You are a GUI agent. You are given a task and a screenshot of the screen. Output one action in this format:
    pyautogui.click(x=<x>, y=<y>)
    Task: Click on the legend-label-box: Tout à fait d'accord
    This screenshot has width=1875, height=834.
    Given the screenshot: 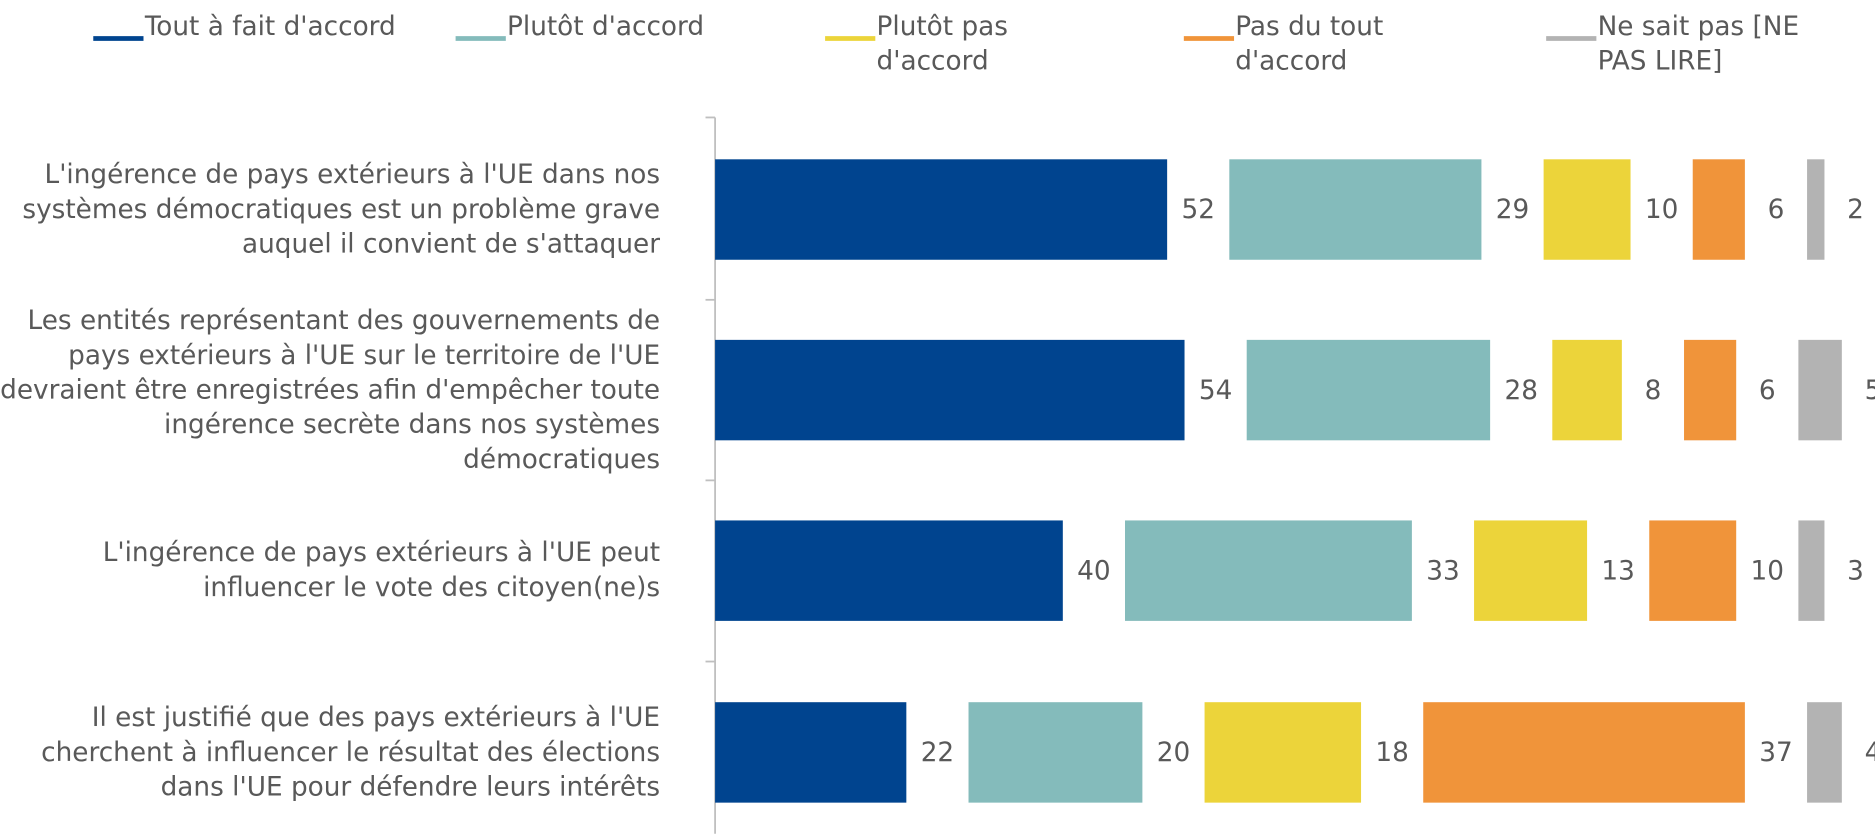 What is the action you would take?
    pyautogui.click(x=270, y=27)
    